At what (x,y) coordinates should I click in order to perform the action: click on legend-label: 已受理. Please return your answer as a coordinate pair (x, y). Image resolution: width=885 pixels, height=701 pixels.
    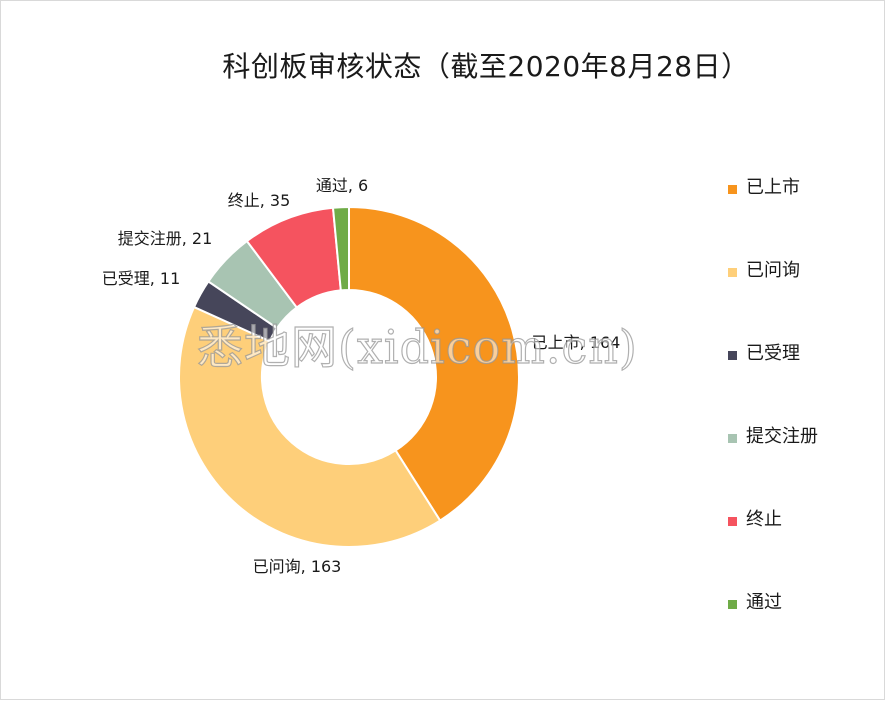
    Looking at the image, I should click on (773, 353).